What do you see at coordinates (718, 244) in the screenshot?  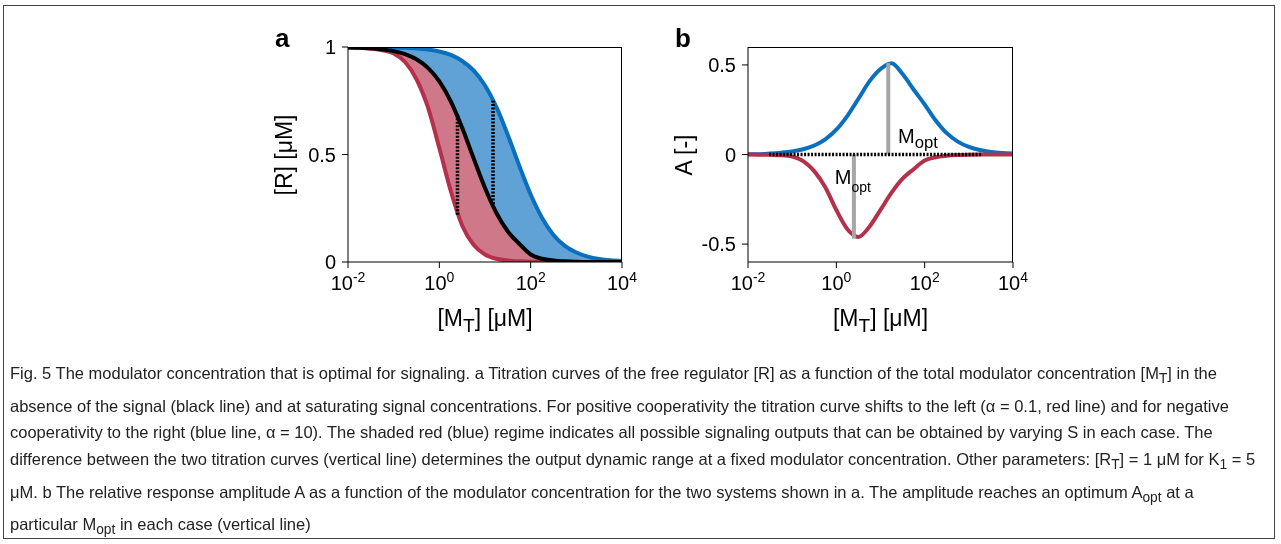 I see `y-tick-label: -0.5` at bounding box center [718, 244].